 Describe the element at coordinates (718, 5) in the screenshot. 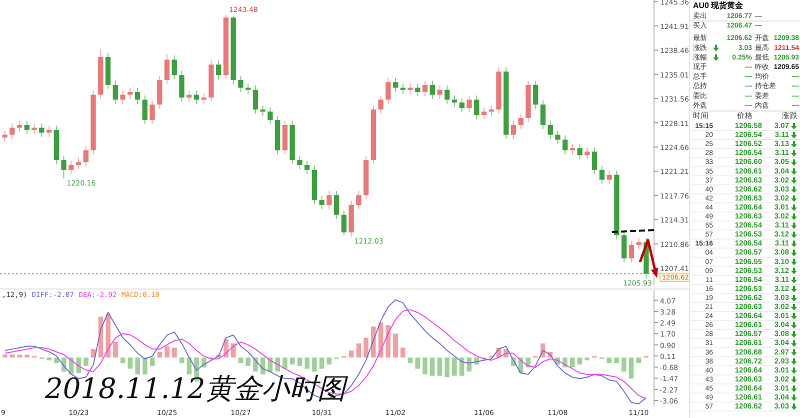

I see `text: AU0 现货黄金` at that location.